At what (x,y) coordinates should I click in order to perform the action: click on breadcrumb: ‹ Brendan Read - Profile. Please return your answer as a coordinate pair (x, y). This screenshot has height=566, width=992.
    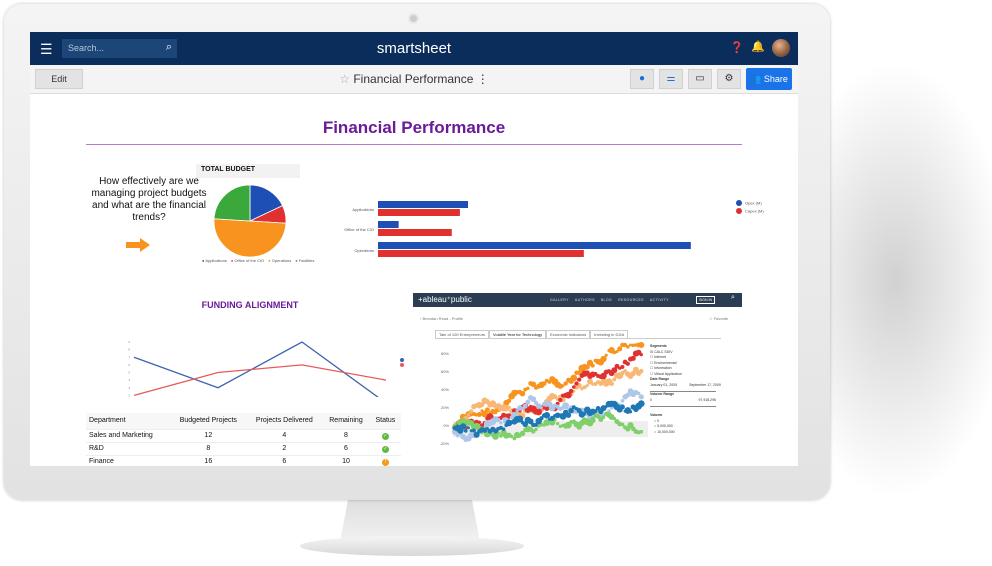
    Looking at the image, I should click on (442, 318).